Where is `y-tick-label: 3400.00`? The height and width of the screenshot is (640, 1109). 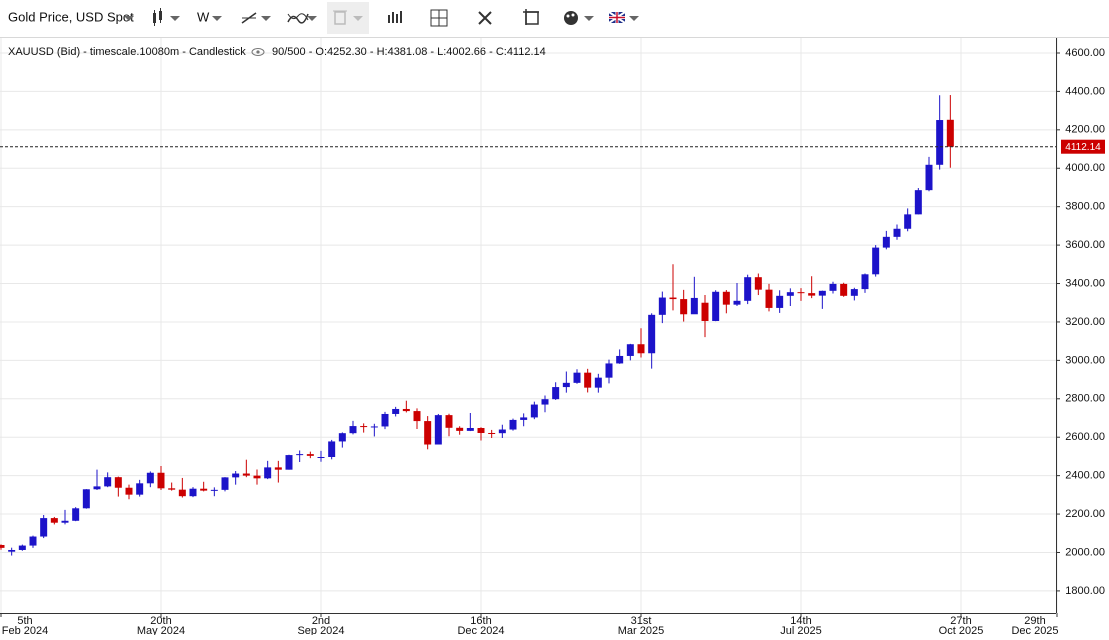
y-tick-label: 3400.00 is located at coordinates (1085, 283).